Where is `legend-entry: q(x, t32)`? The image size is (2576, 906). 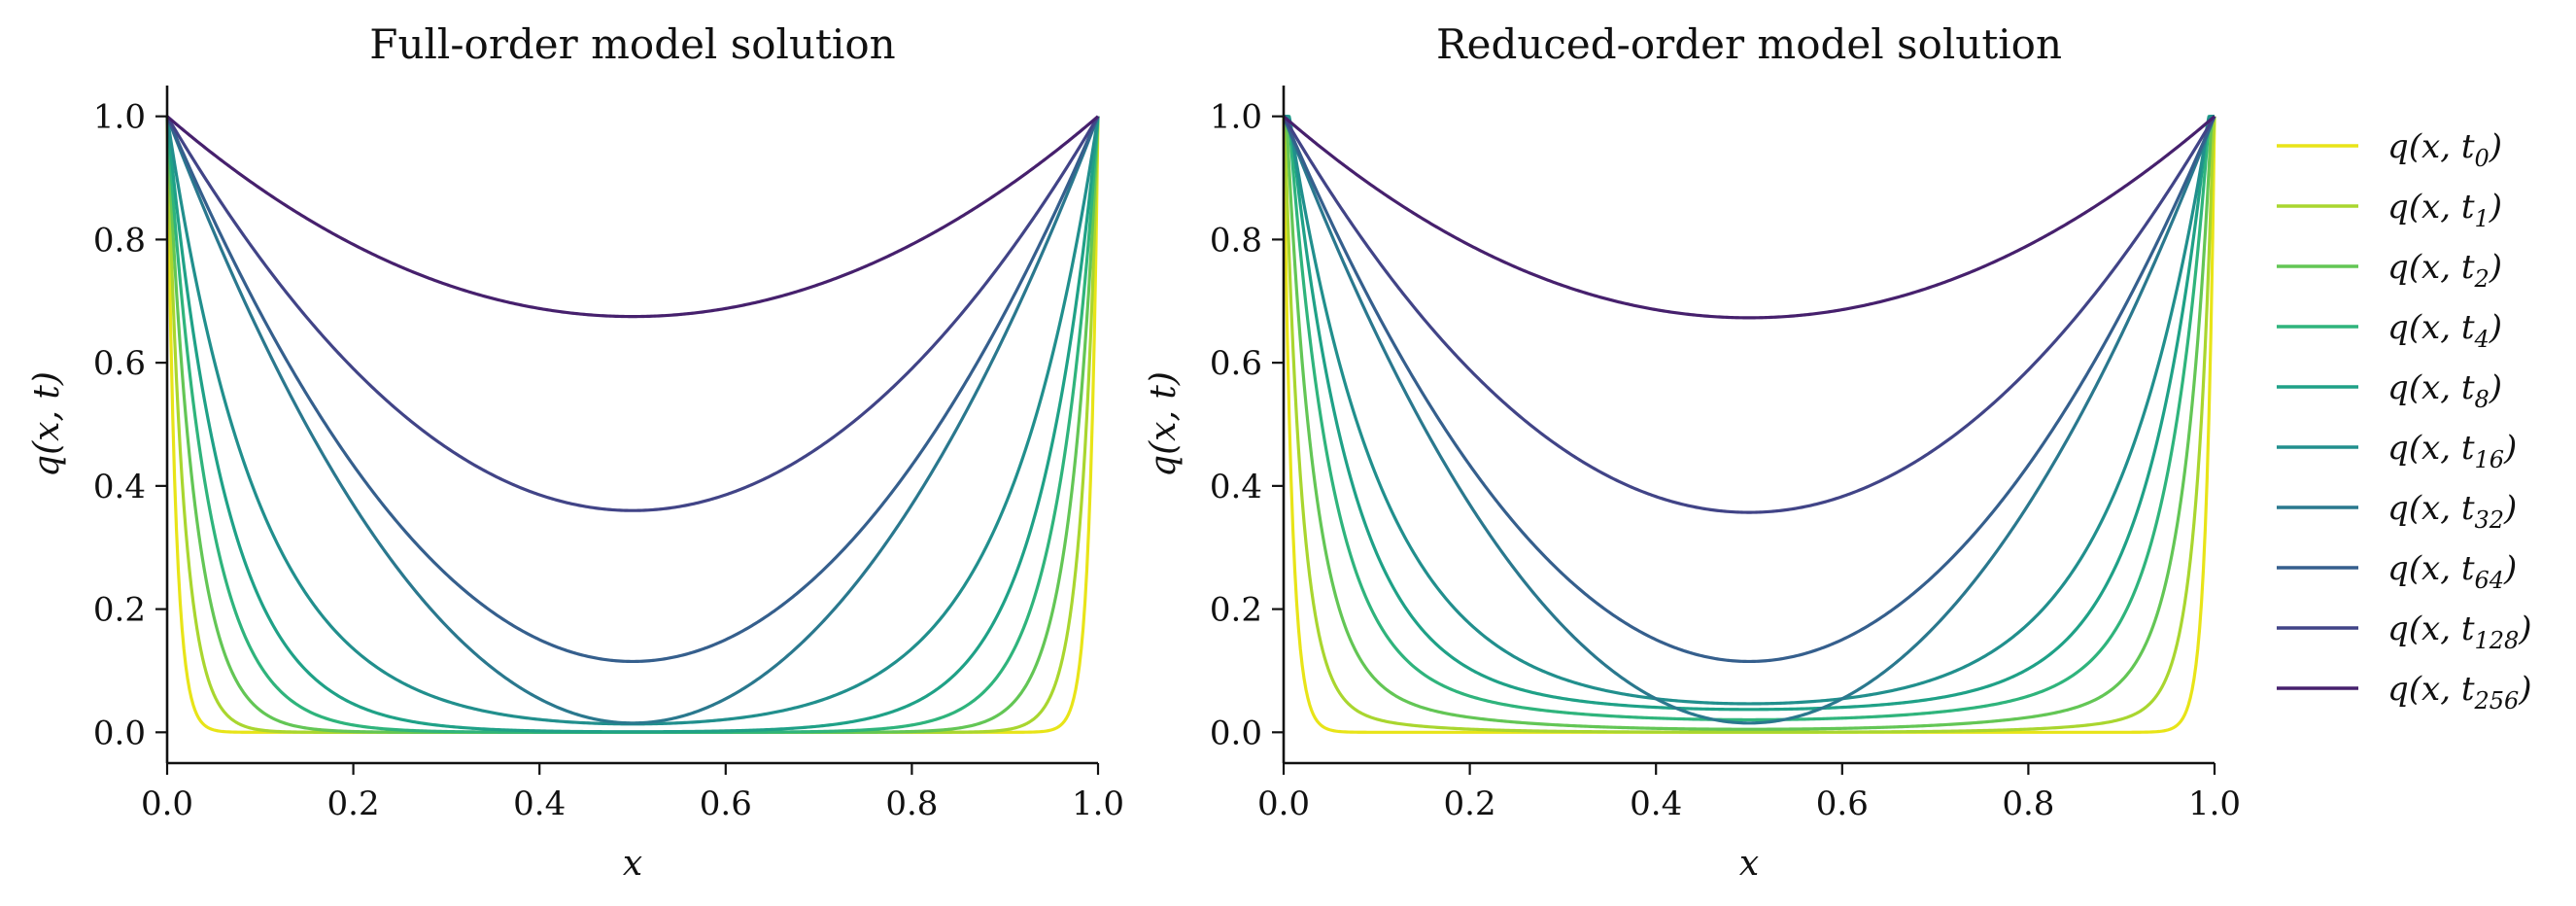 legend-entry: q(x, t32) is located at coordinates (2397, 511).